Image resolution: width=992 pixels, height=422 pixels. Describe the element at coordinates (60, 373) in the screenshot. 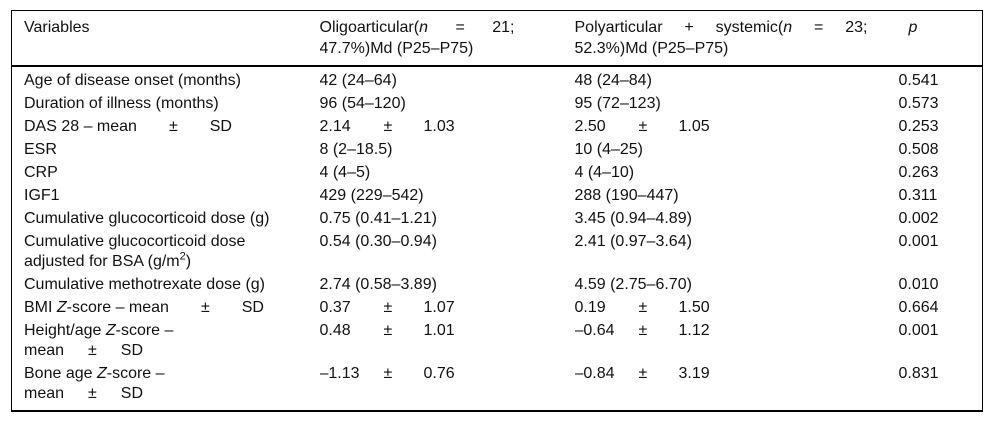

I see `text-segment: Bone age` at that location.